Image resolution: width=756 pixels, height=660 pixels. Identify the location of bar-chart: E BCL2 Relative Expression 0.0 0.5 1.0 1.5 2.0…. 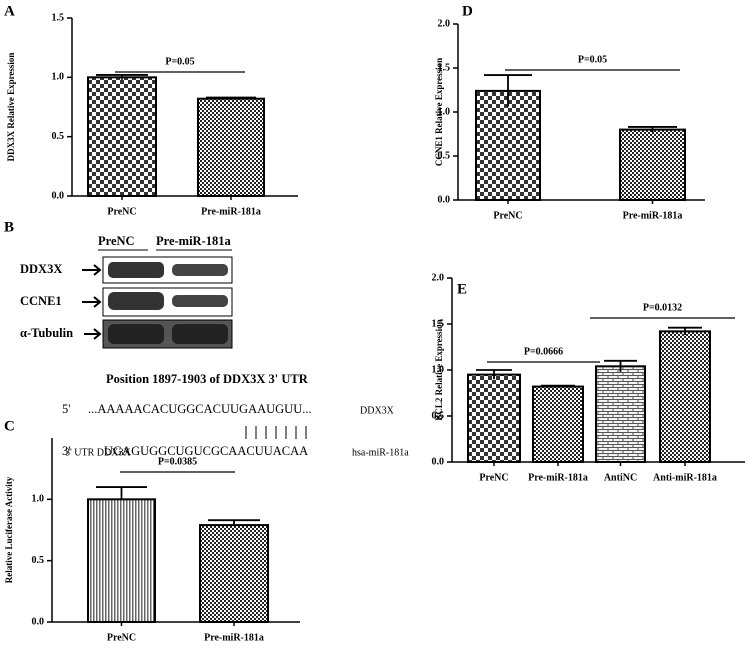
(588, 377).